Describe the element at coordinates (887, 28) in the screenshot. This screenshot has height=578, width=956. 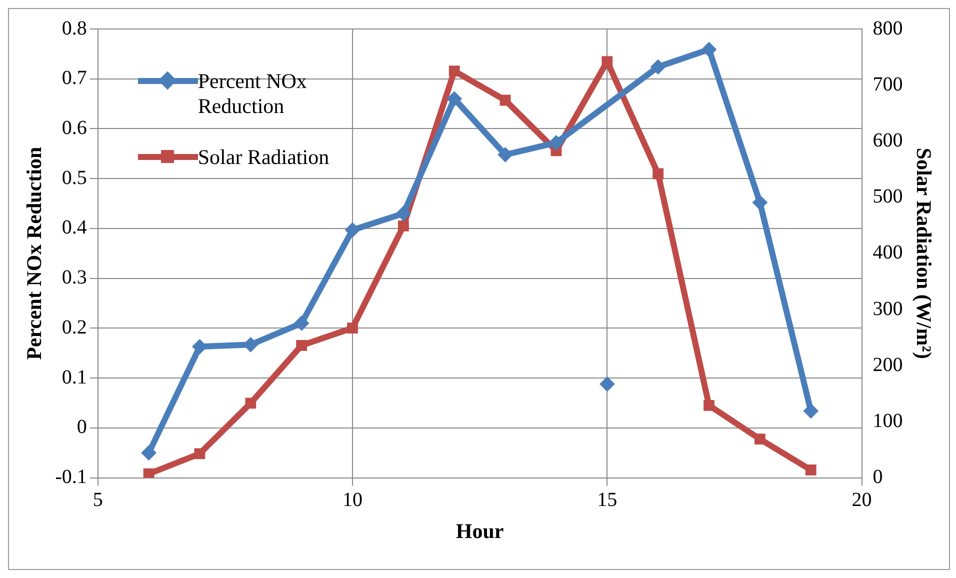
I see `y2-tick-label: 800` at that location.